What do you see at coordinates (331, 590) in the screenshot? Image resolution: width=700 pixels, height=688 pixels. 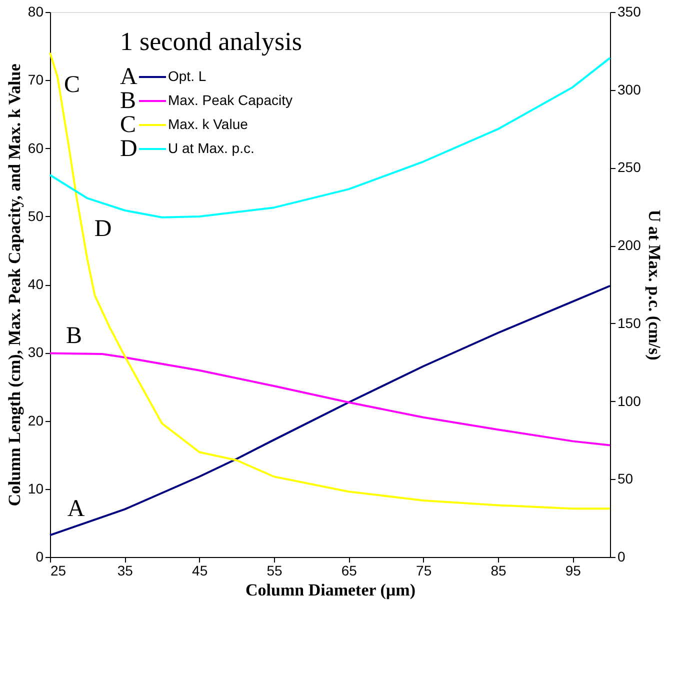 I see `x-axis-title: Column Diameter (µm)` at bounding box center [331, 590].